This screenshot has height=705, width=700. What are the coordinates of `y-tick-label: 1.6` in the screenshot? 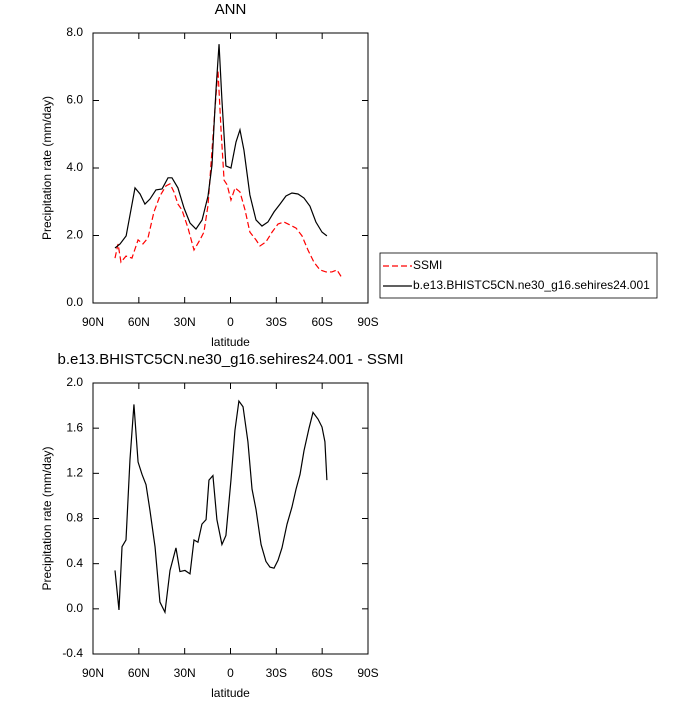 It's located at (74, 427).